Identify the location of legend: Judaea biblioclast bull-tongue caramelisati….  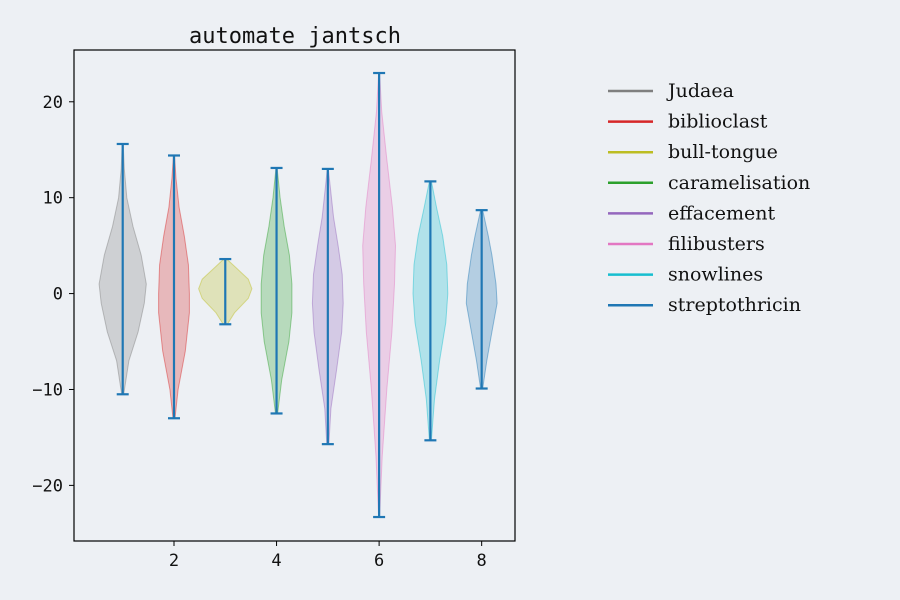
(709, 198).